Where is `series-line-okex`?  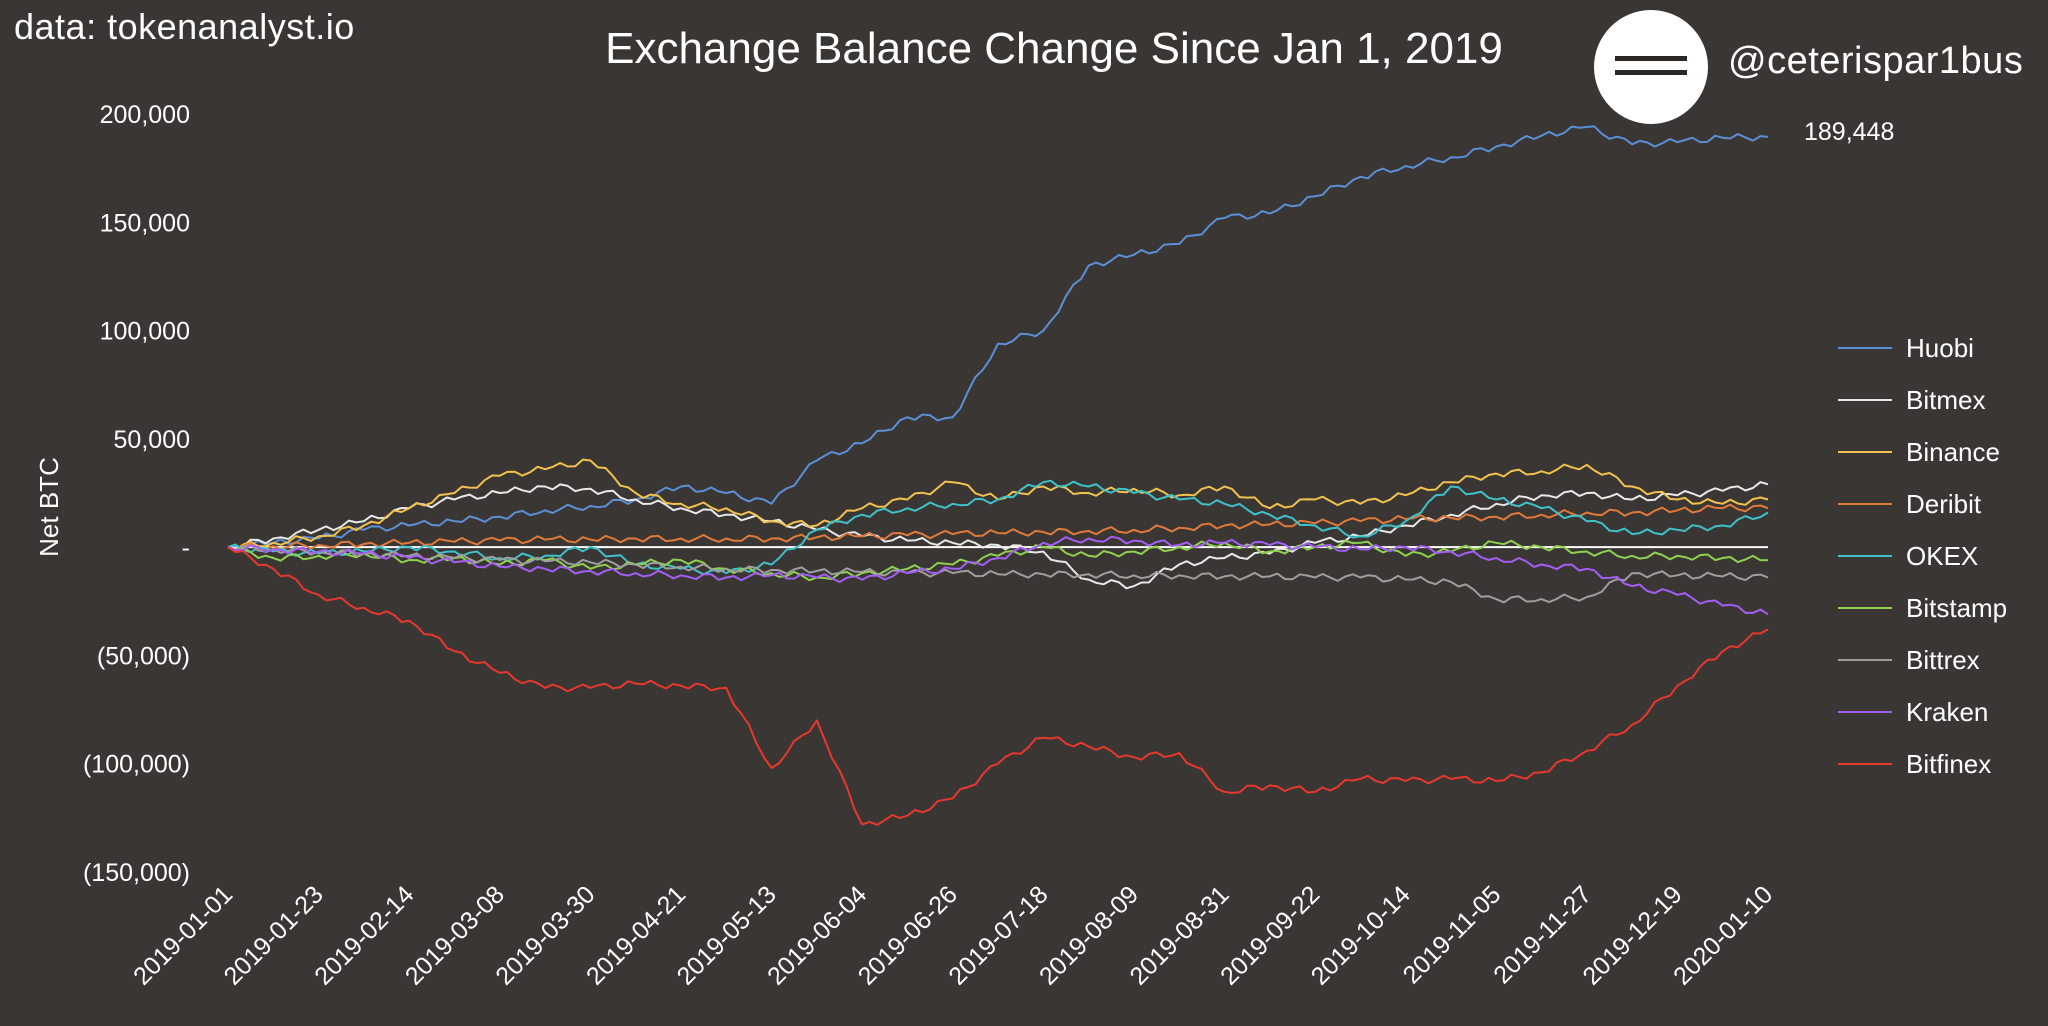 series-line-okex is located at coordinates (998, 527).